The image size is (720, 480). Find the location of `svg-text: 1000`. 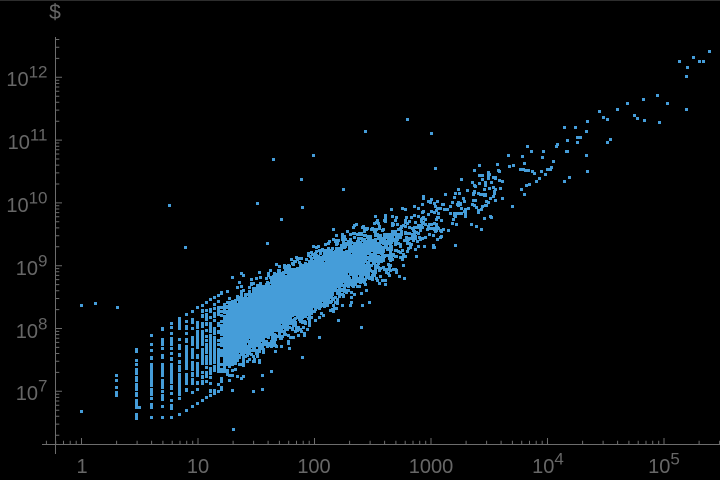

svg-text: 1000 is located at coordinates (431, 467).